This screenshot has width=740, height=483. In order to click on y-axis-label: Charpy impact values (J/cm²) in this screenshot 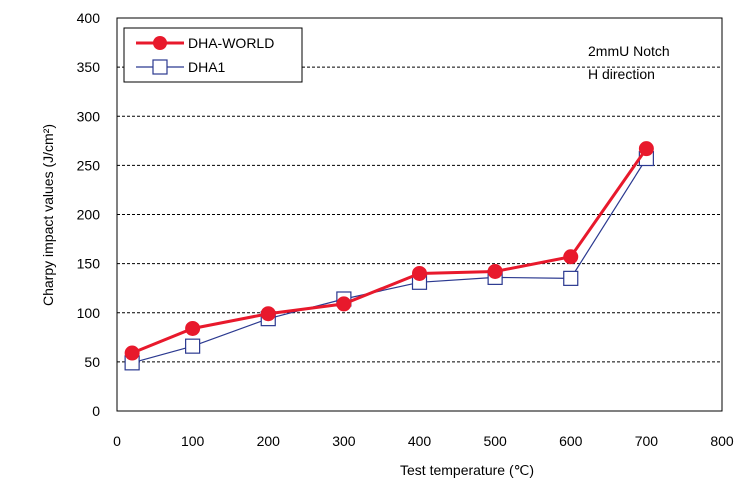, I will do `click(48, 215)`.